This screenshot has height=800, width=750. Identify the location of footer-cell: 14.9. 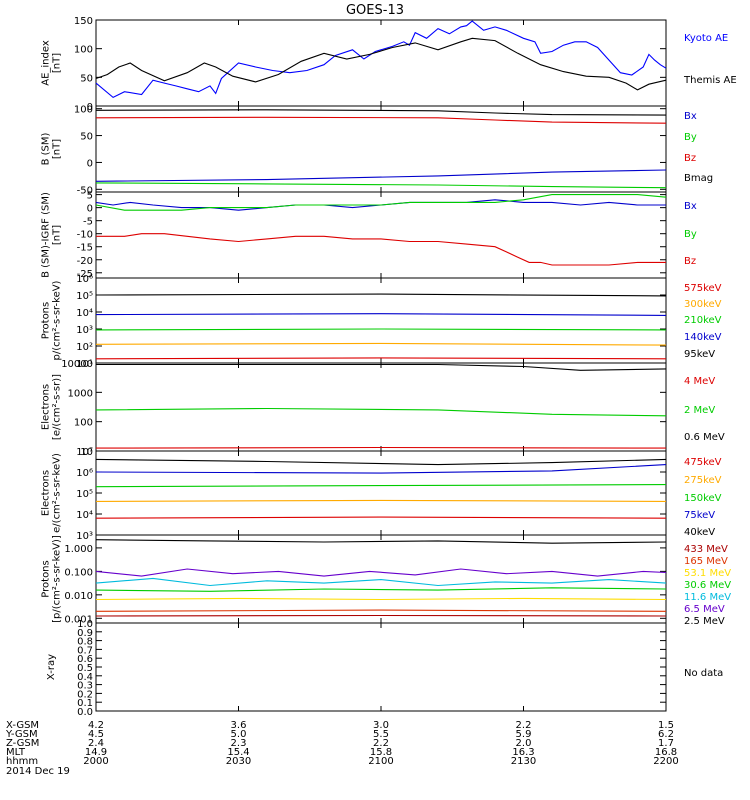
(96, 752).